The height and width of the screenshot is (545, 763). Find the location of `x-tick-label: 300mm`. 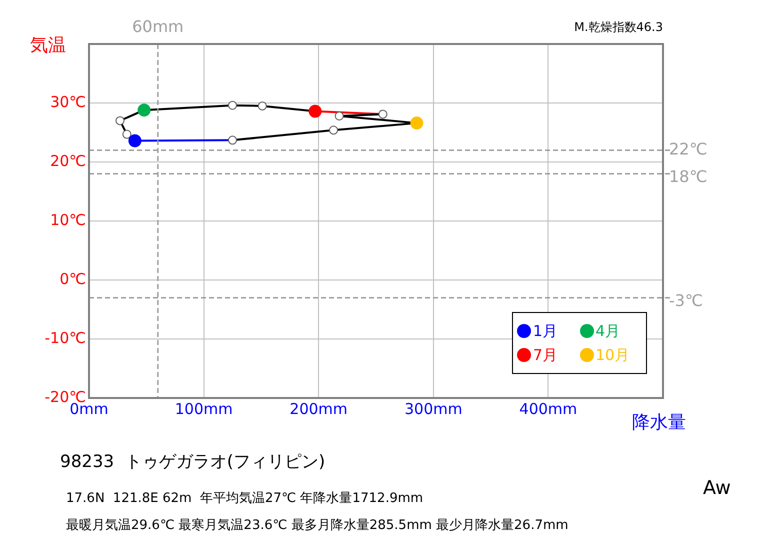

x-tick-label: 300mm is located at coordinates (433, 409).